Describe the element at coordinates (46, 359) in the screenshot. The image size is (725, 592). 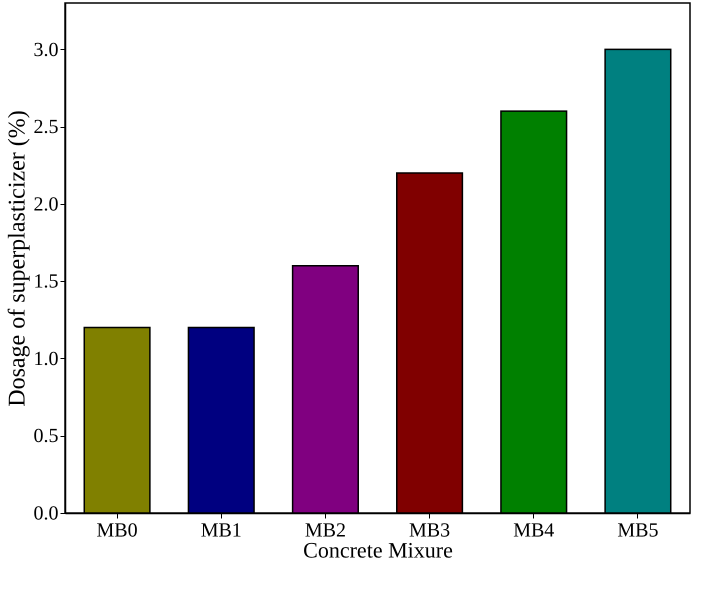
I see `y-tick-label: 1.0` at that location.